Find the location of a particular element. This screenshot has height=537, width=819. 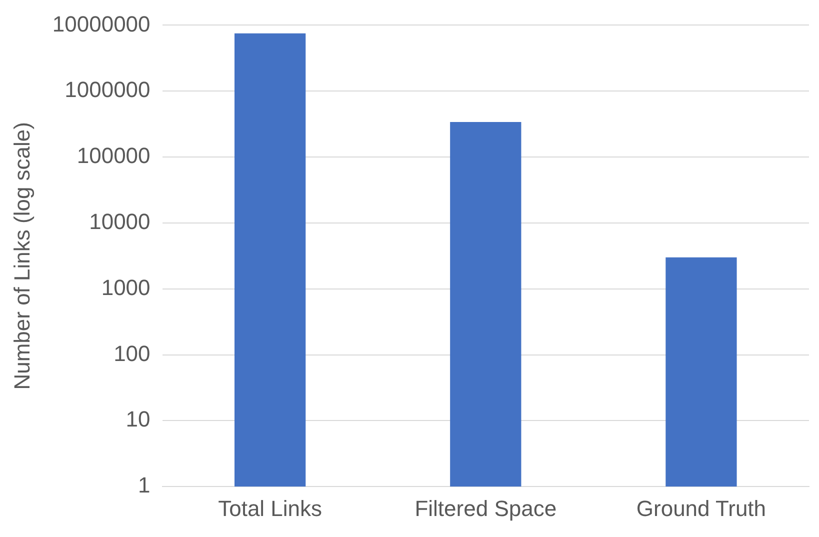

x-tick-label: Filtered Space is located at coordinates (485, 508).